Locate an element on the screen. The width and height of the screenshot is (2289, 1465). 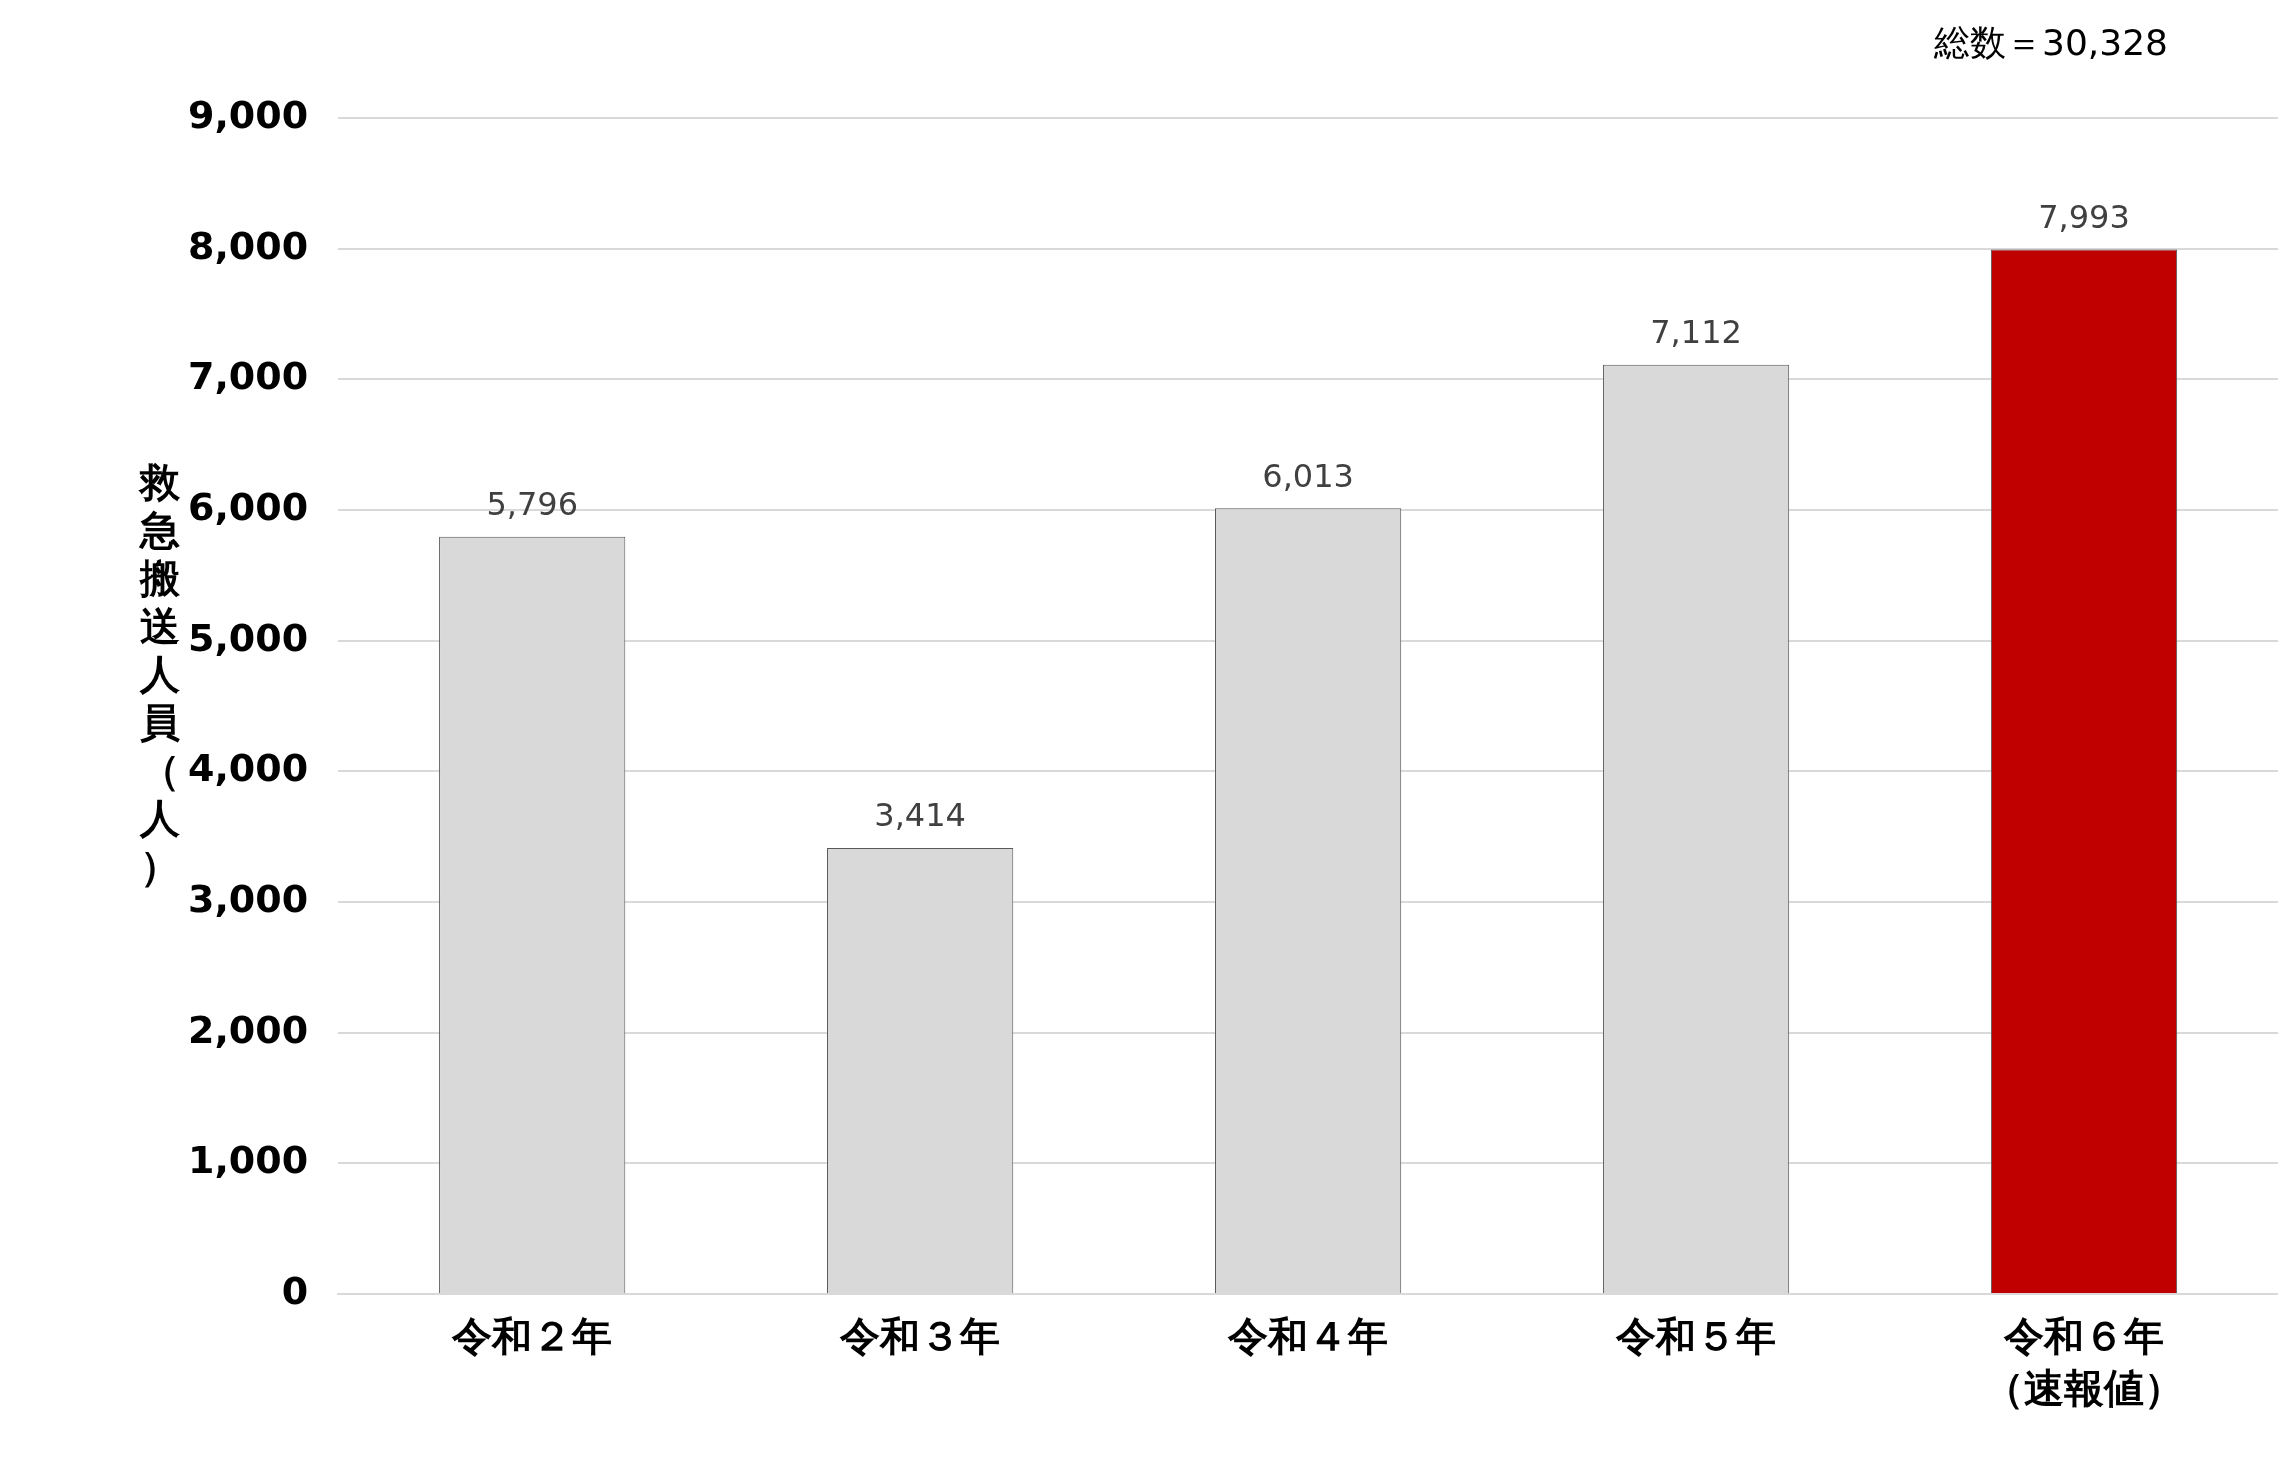
x-tick-label: 令和２年 is located at coordinates (532, 1336).